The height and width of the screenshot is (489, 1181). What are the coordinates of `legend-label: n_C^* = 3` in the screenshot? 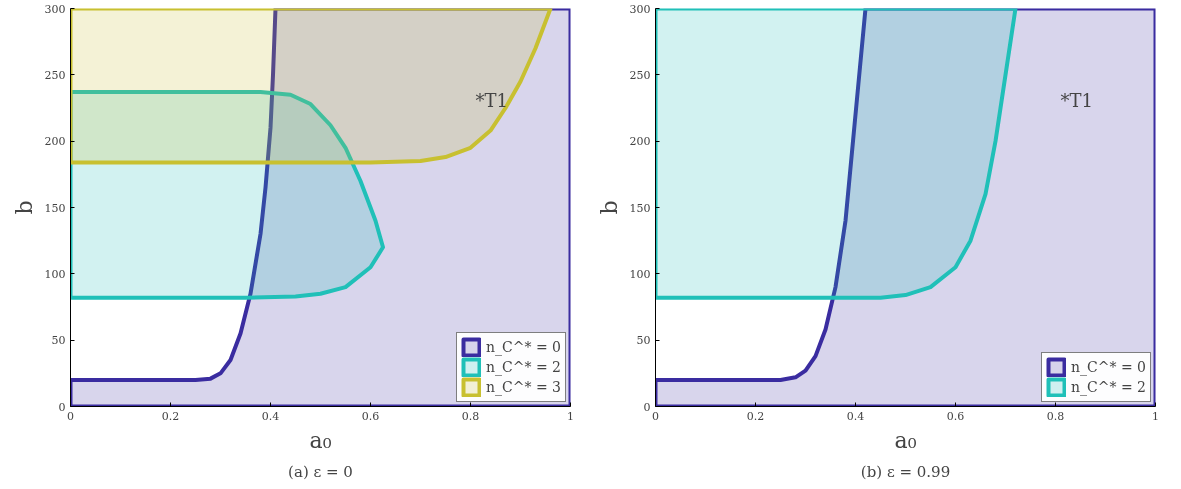 It's located at (523, 387).